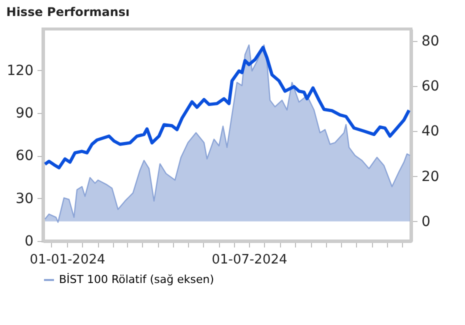  I want to click on x-tick-label: 01-01-2024, so click(68, 260).